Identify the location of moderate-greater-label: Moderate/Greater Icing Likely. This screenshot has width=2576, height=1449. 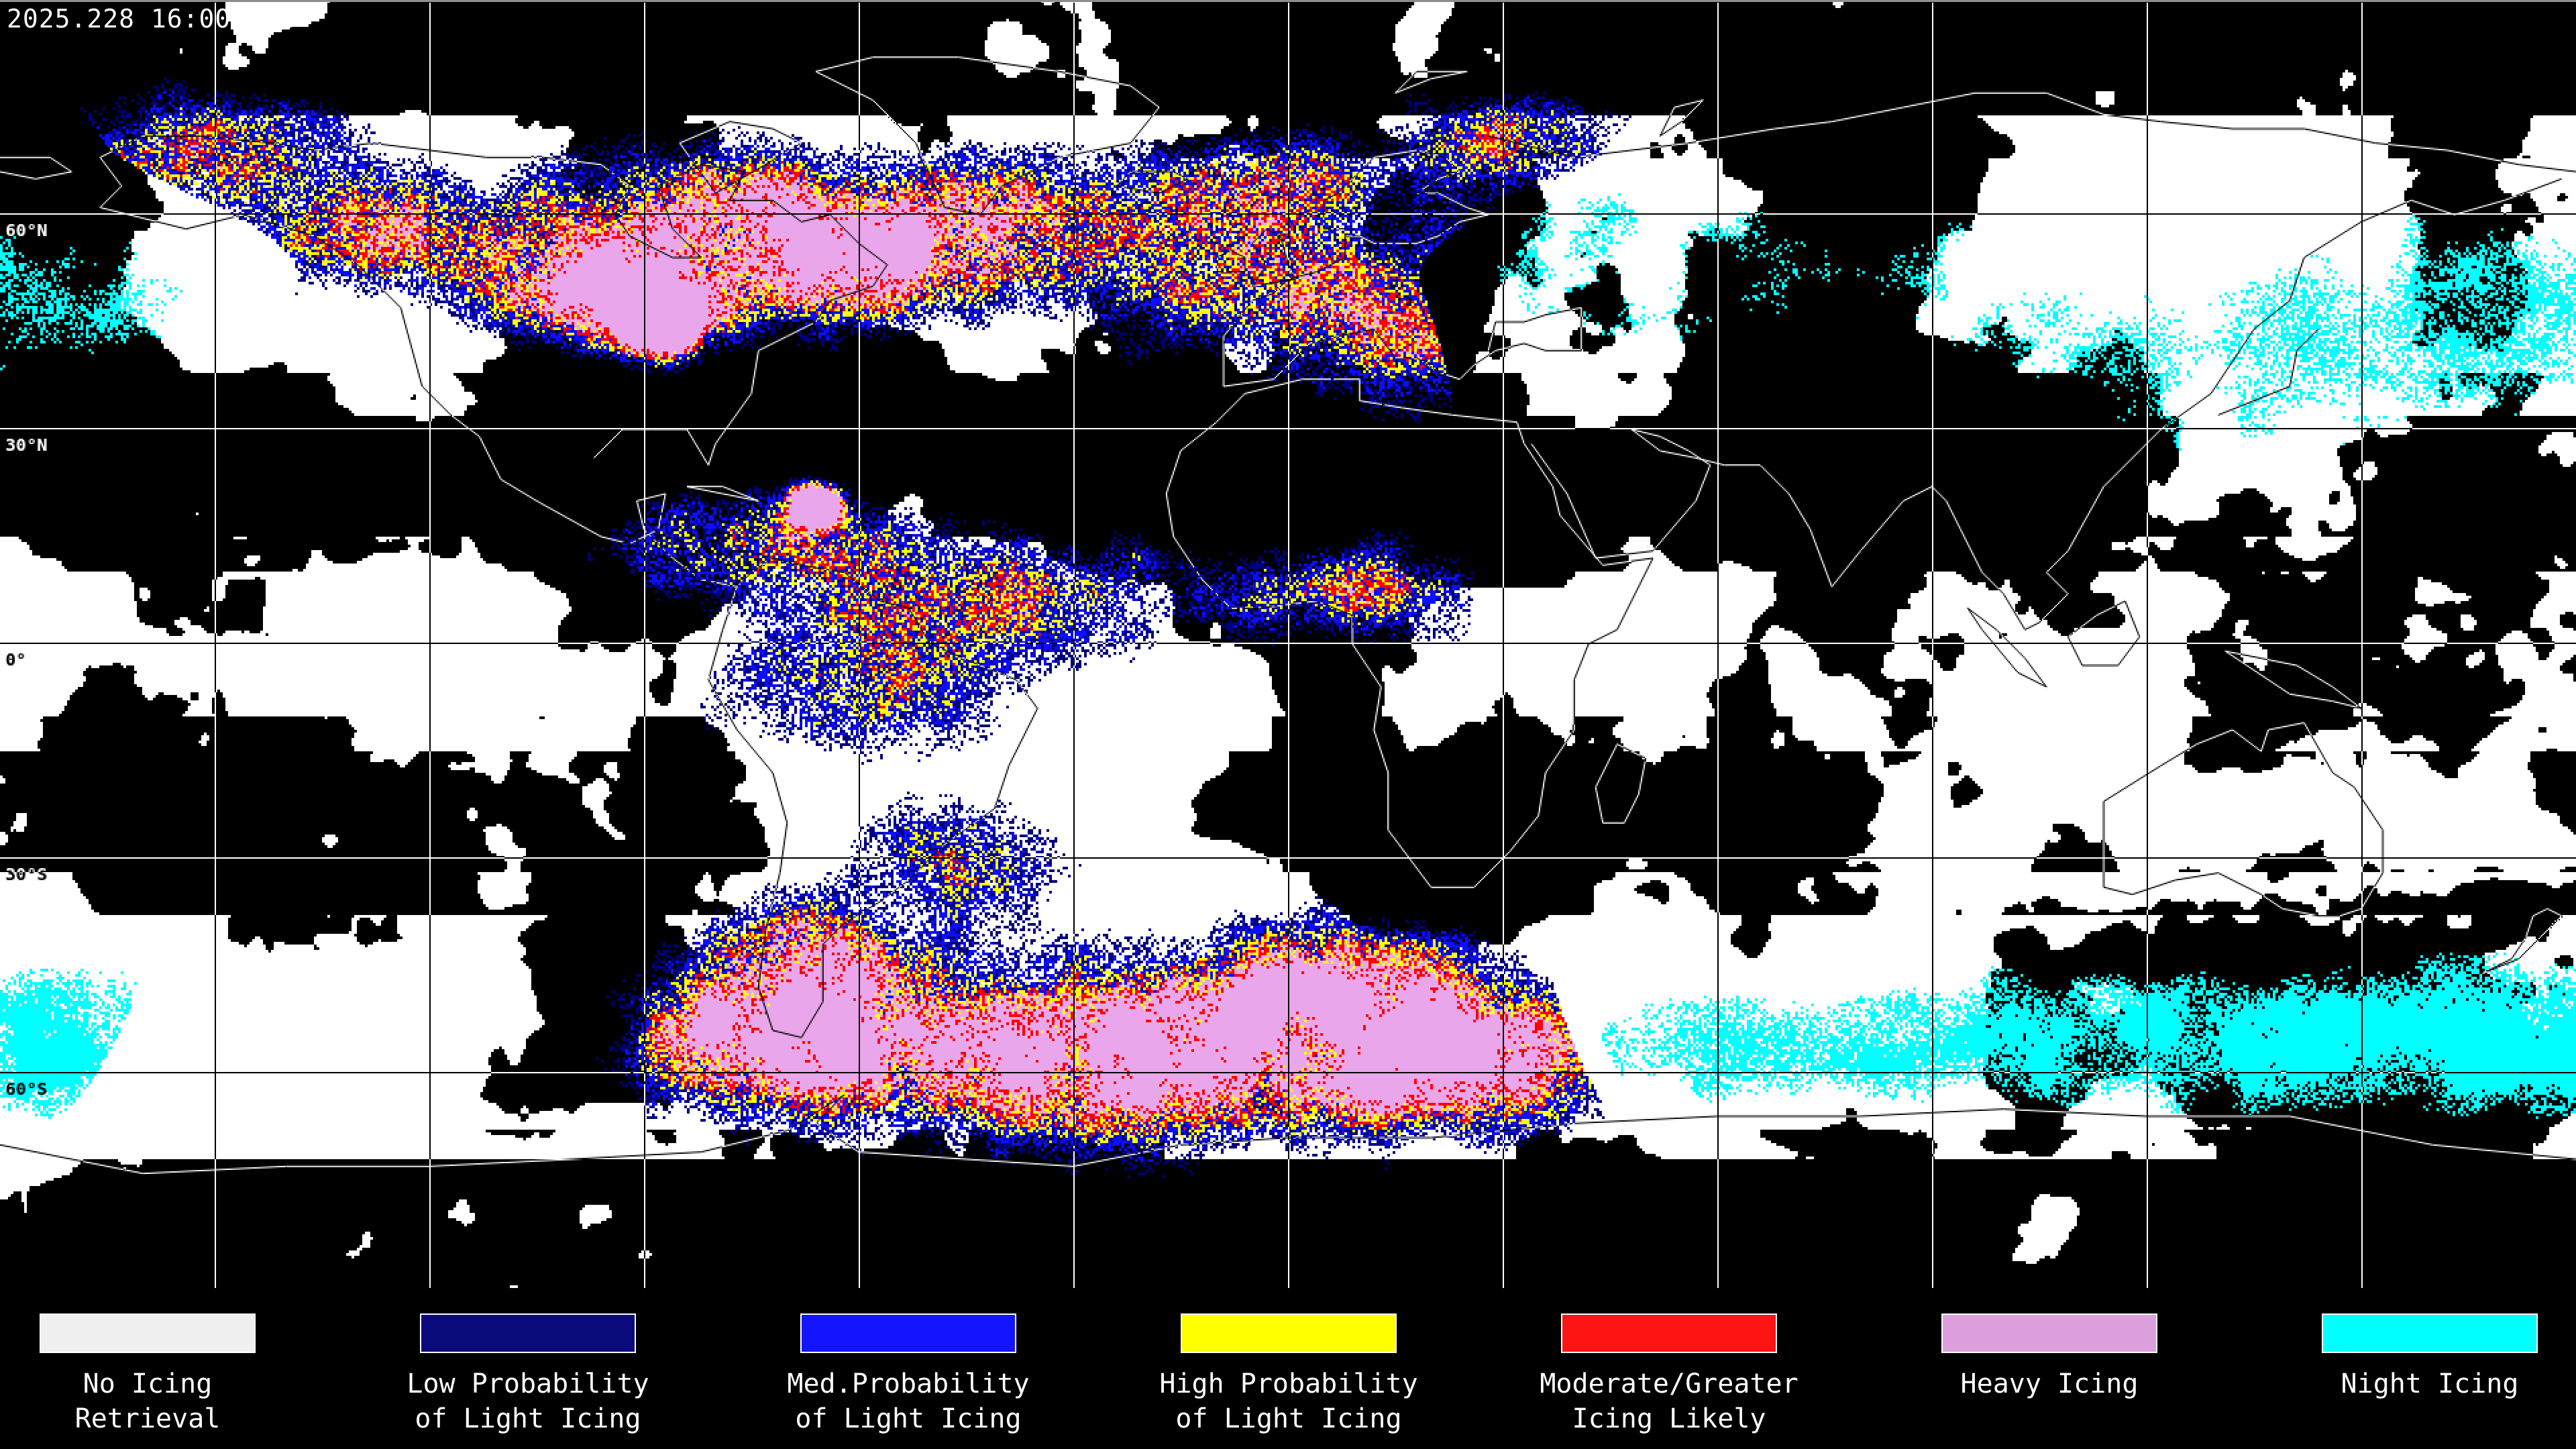
(1669, 1401).